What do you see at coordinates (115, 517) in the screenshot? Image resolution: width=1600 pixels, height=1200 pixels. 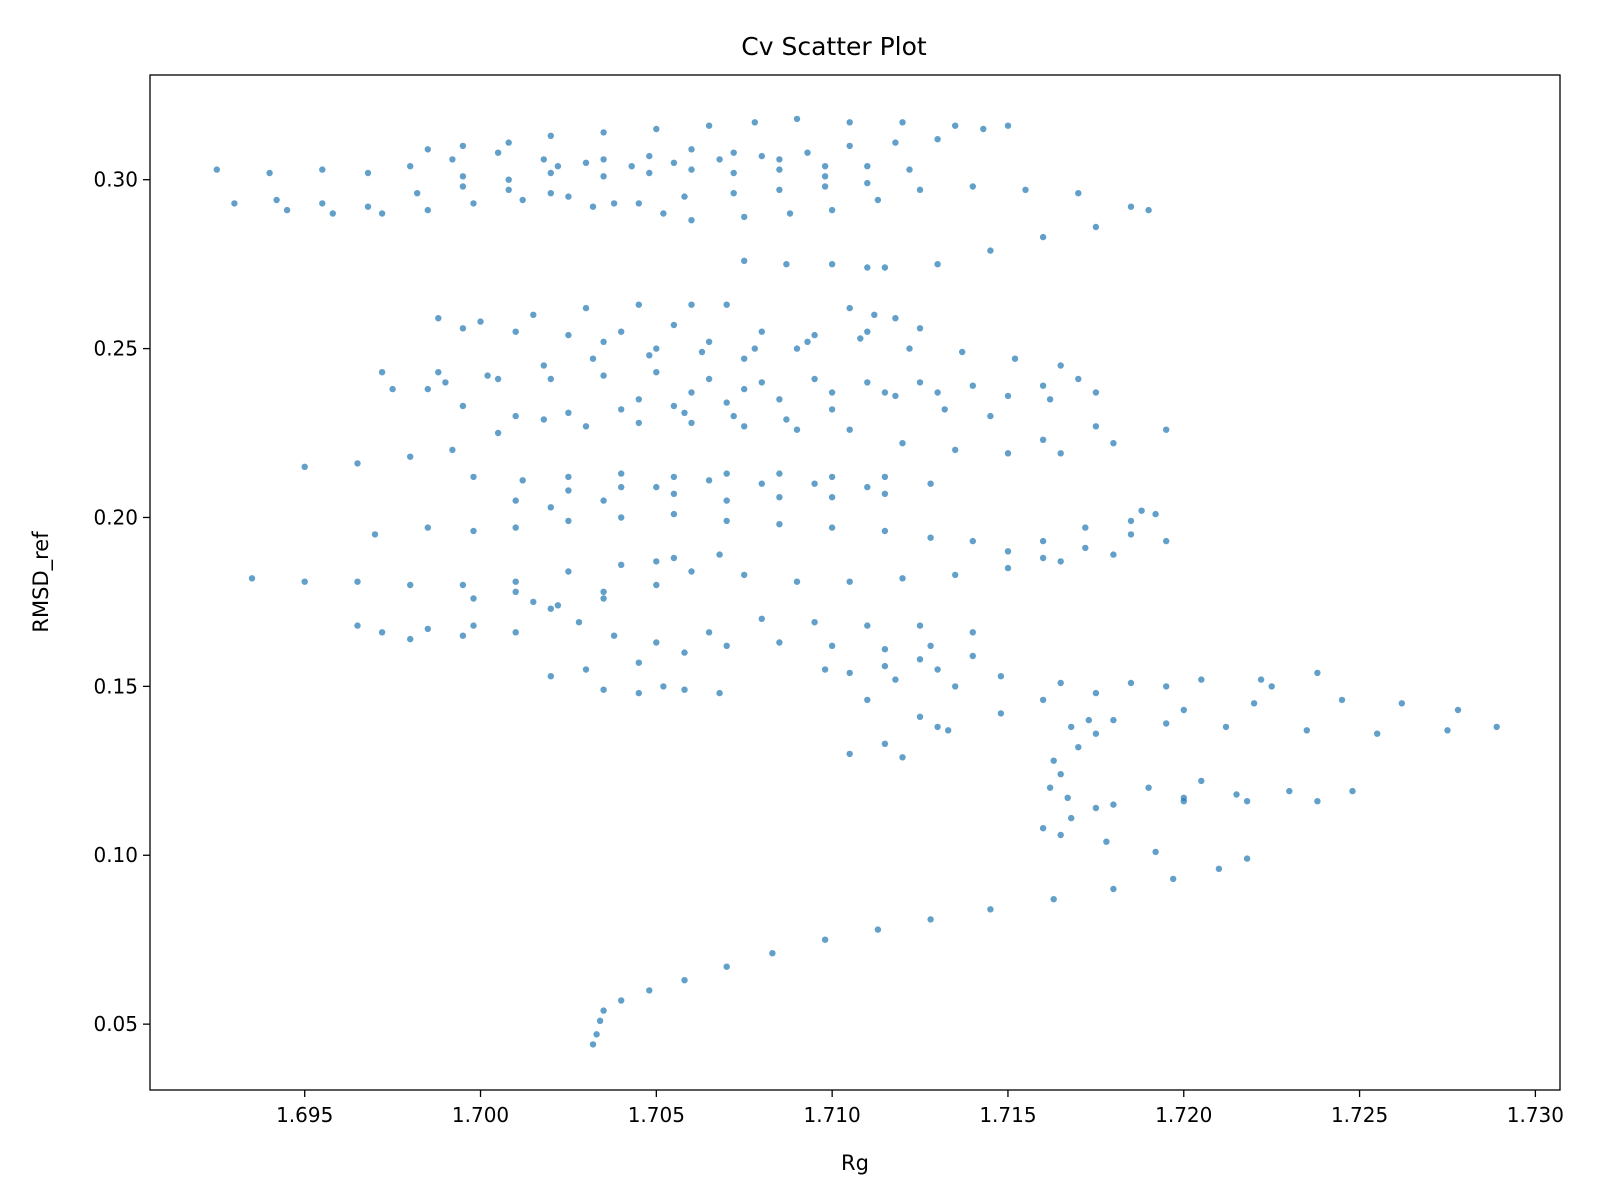 I see `y-tick-label: 0.20` at bounding box center [115, 517].